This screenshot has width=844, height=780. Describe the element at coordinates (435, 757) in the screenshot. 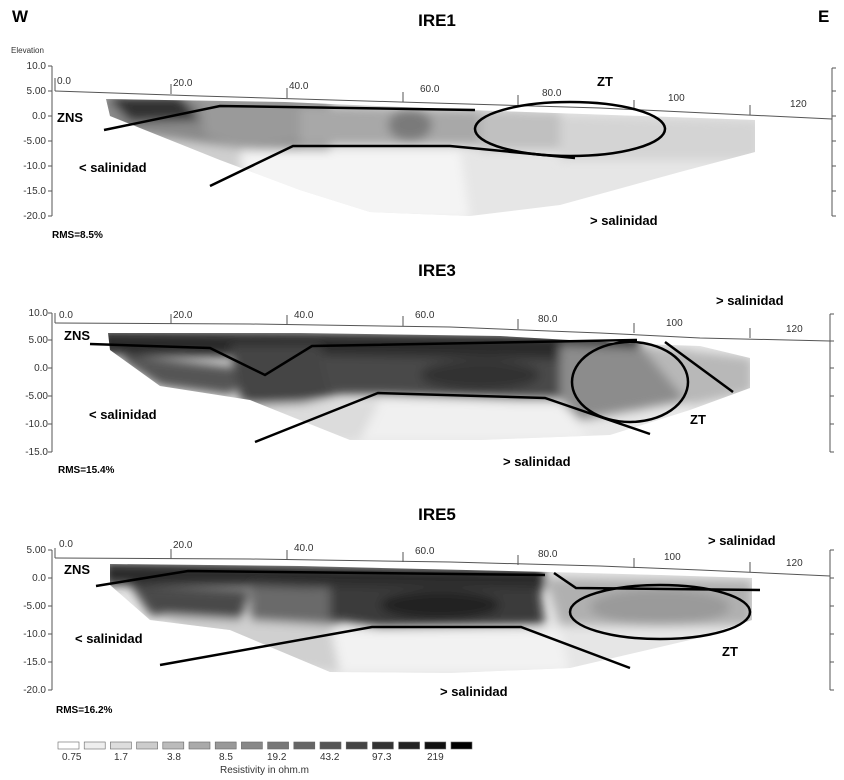

I see `legend-value: 219` at that location.